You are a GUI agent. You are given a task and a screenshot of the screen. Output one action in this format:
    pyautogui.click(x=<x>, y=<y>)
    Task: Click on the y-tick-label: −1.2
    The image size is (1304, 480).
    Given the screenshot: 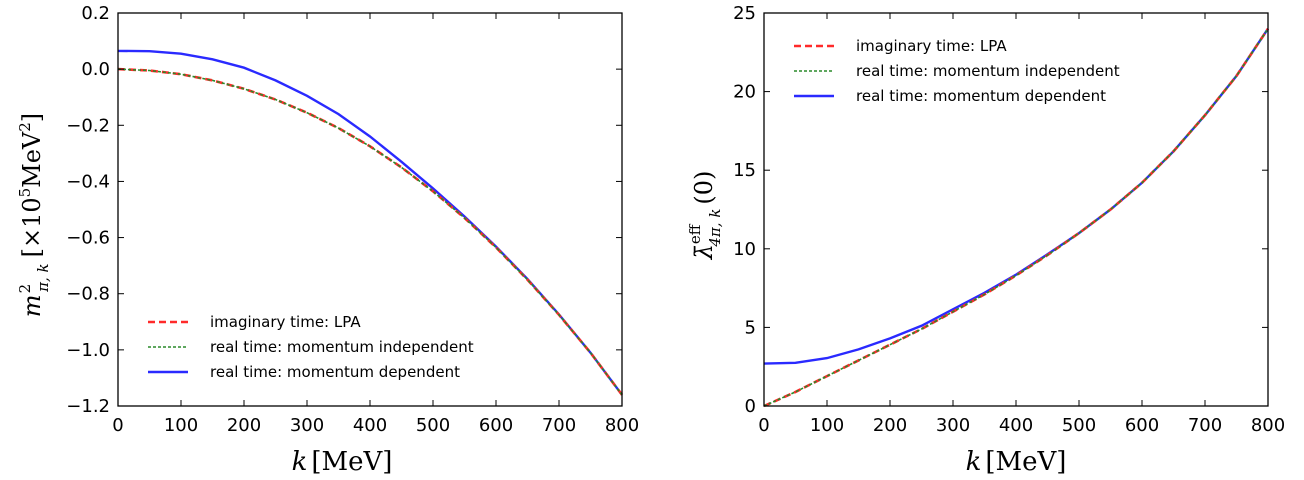 What is the action you would take?
    pyautogui.click(x=88, y=406)
    